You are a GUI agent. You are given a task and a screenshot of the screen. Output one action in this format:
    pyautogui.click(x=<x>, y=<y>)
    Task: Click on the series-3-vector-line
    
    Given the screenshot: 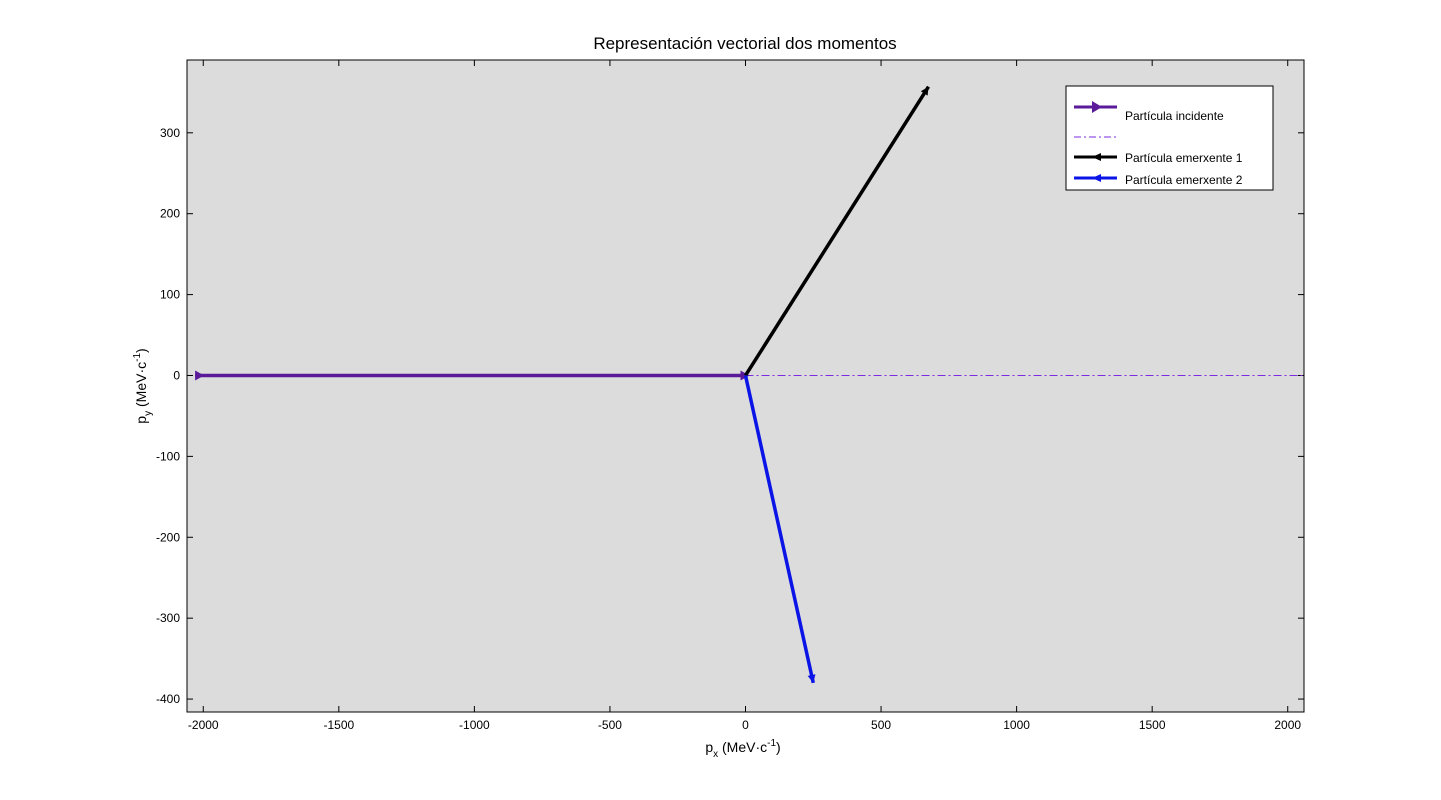 What is the action you would take?
    pyautogui.click(x=779, y=529)
    